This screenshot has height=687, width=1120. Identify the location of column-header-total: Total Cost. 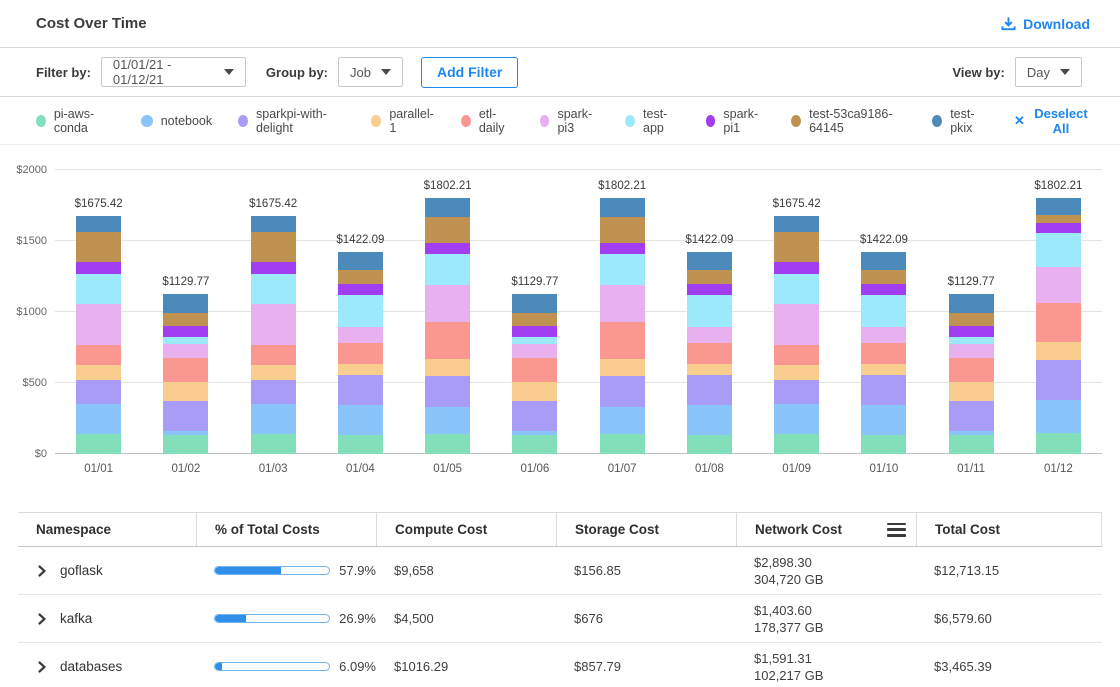
(1009, 529).